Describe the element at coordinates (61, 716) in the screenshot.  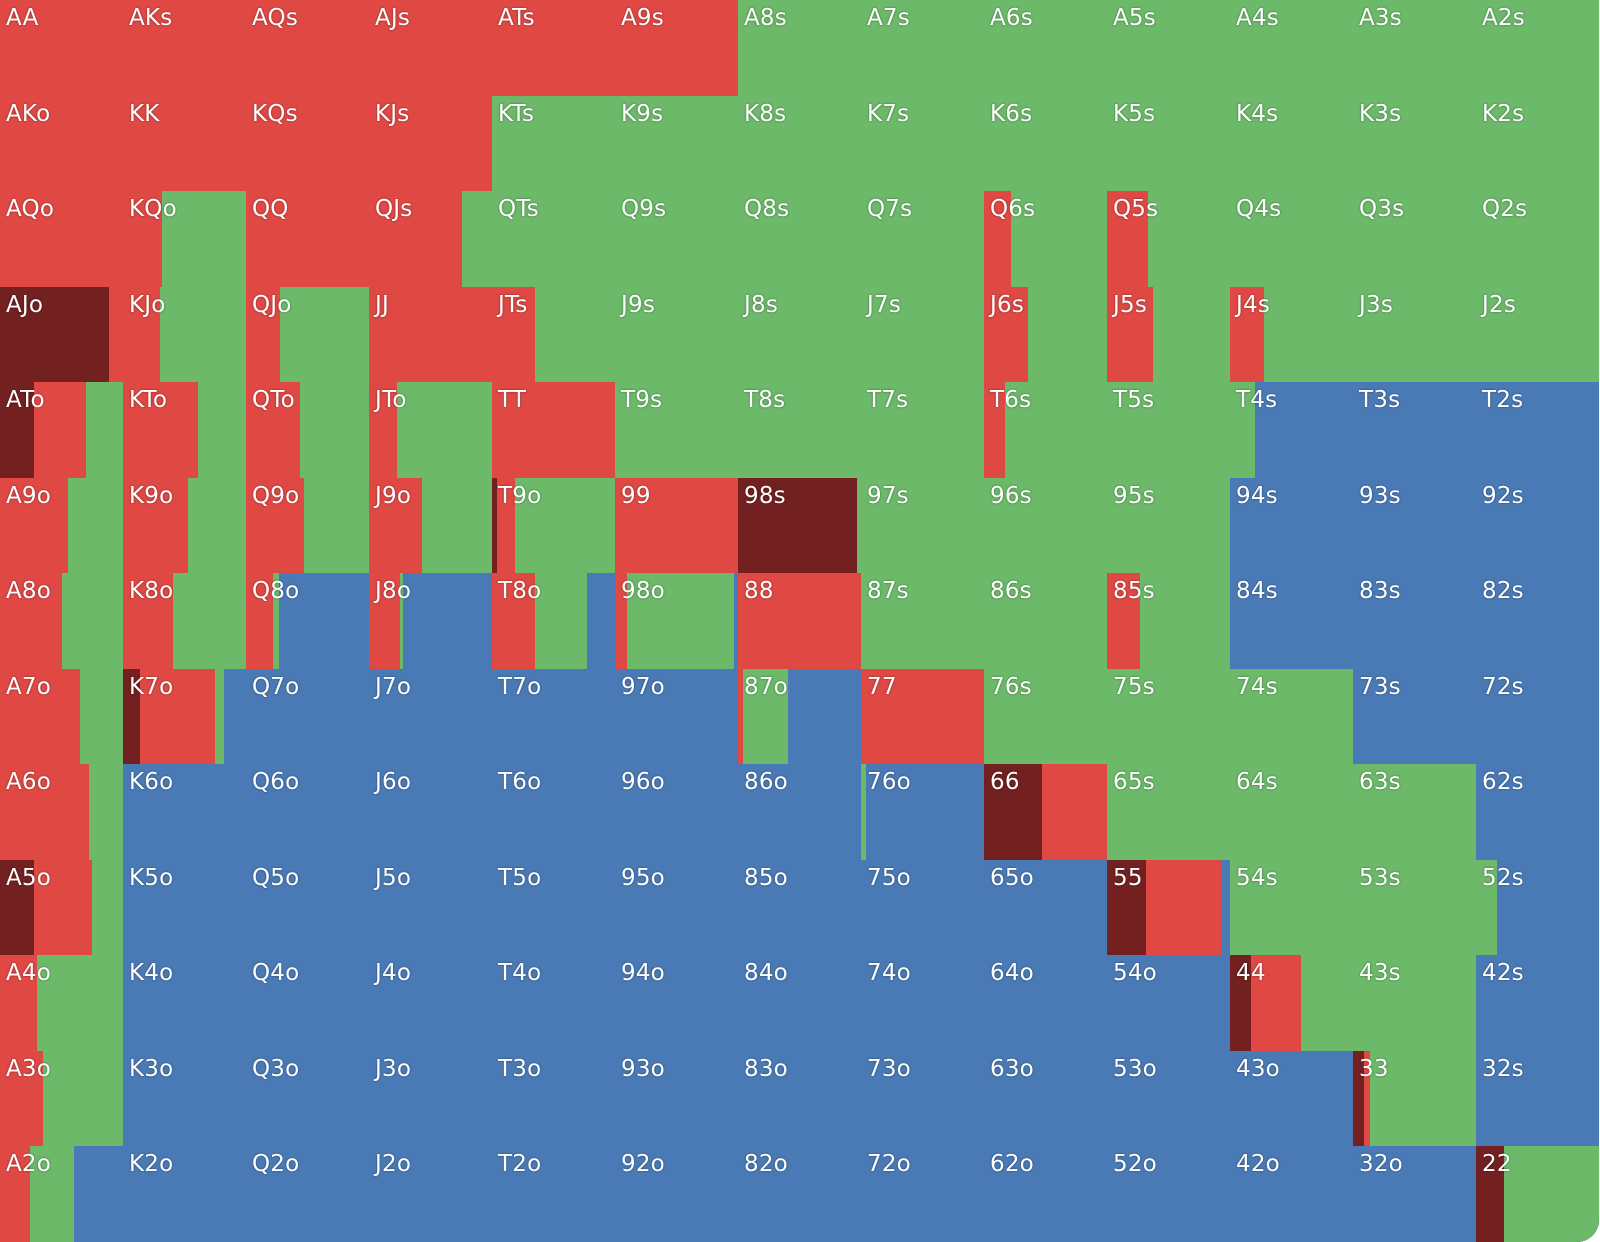
I see `hand-cell-A7o: A7o` at that location.